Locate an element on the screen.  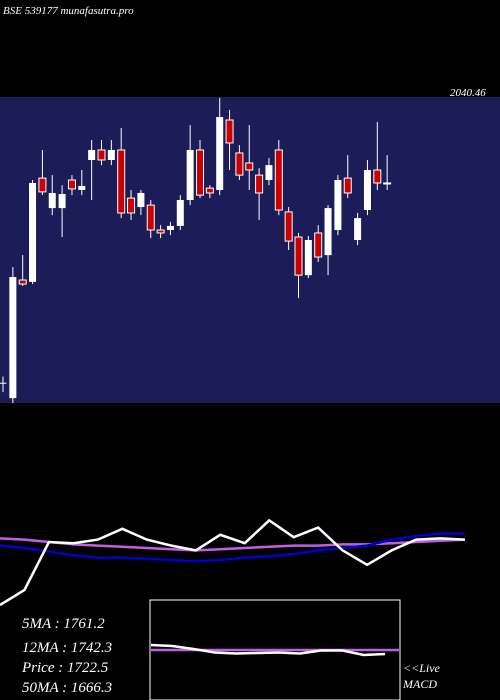
live-label: <<Live is located at coordinates (422, 668).